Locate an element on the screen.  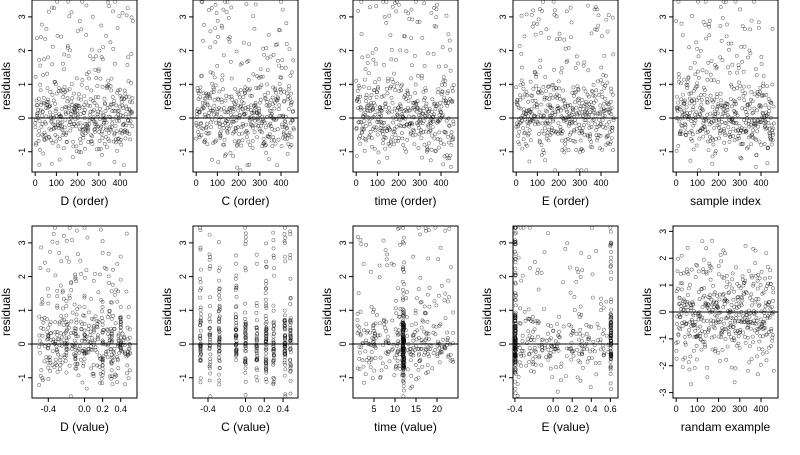
x-tick-label: 0.2 is located at coordinates (264, 409).